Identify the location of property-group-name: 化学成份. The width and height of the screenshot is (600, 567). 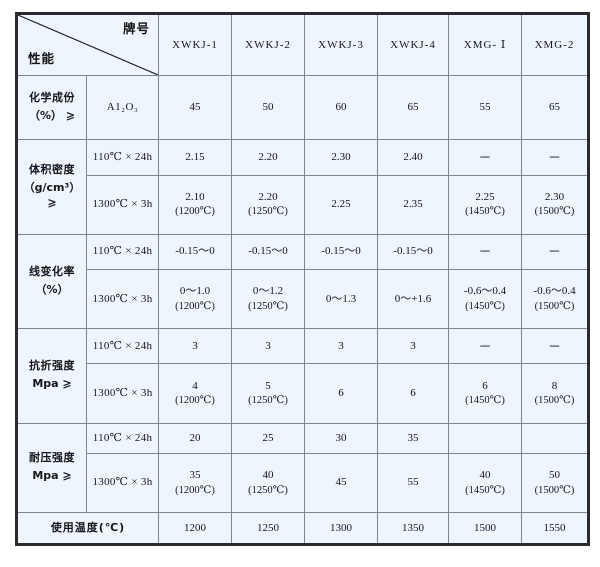
(52, 98).